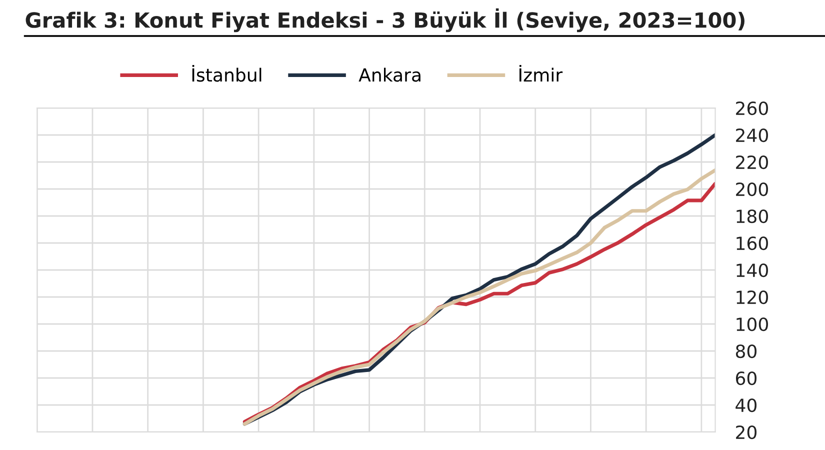 Image resolution: width=825 pixels, height=450 pixels. Describe the element at coordinates (752, 135) in the screenshot. I see `y-tick-label: 240` at that location.